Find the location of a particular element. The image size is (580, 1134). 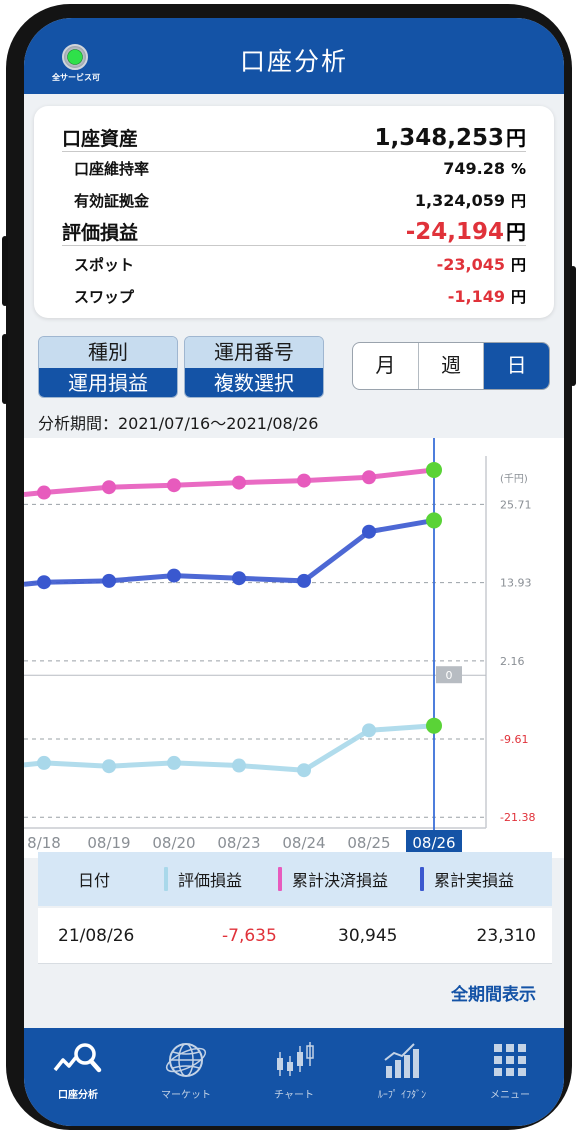

effective-margin-value: 1,324,059 is located at coordinates (459, 200).